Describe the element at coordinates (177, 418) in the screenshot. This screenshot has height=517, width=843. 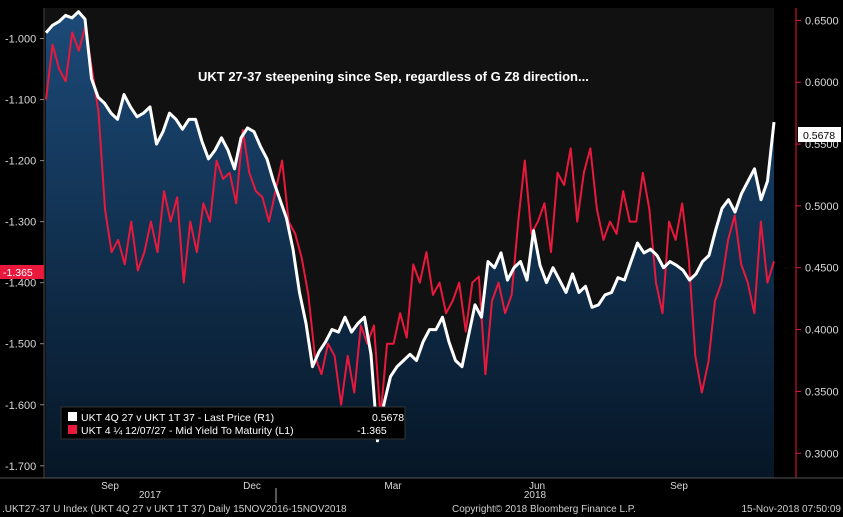
I see `legend-label-white: UKT 4Q 27 v UKT 1T 37 - Last Price (R1)` at that location.